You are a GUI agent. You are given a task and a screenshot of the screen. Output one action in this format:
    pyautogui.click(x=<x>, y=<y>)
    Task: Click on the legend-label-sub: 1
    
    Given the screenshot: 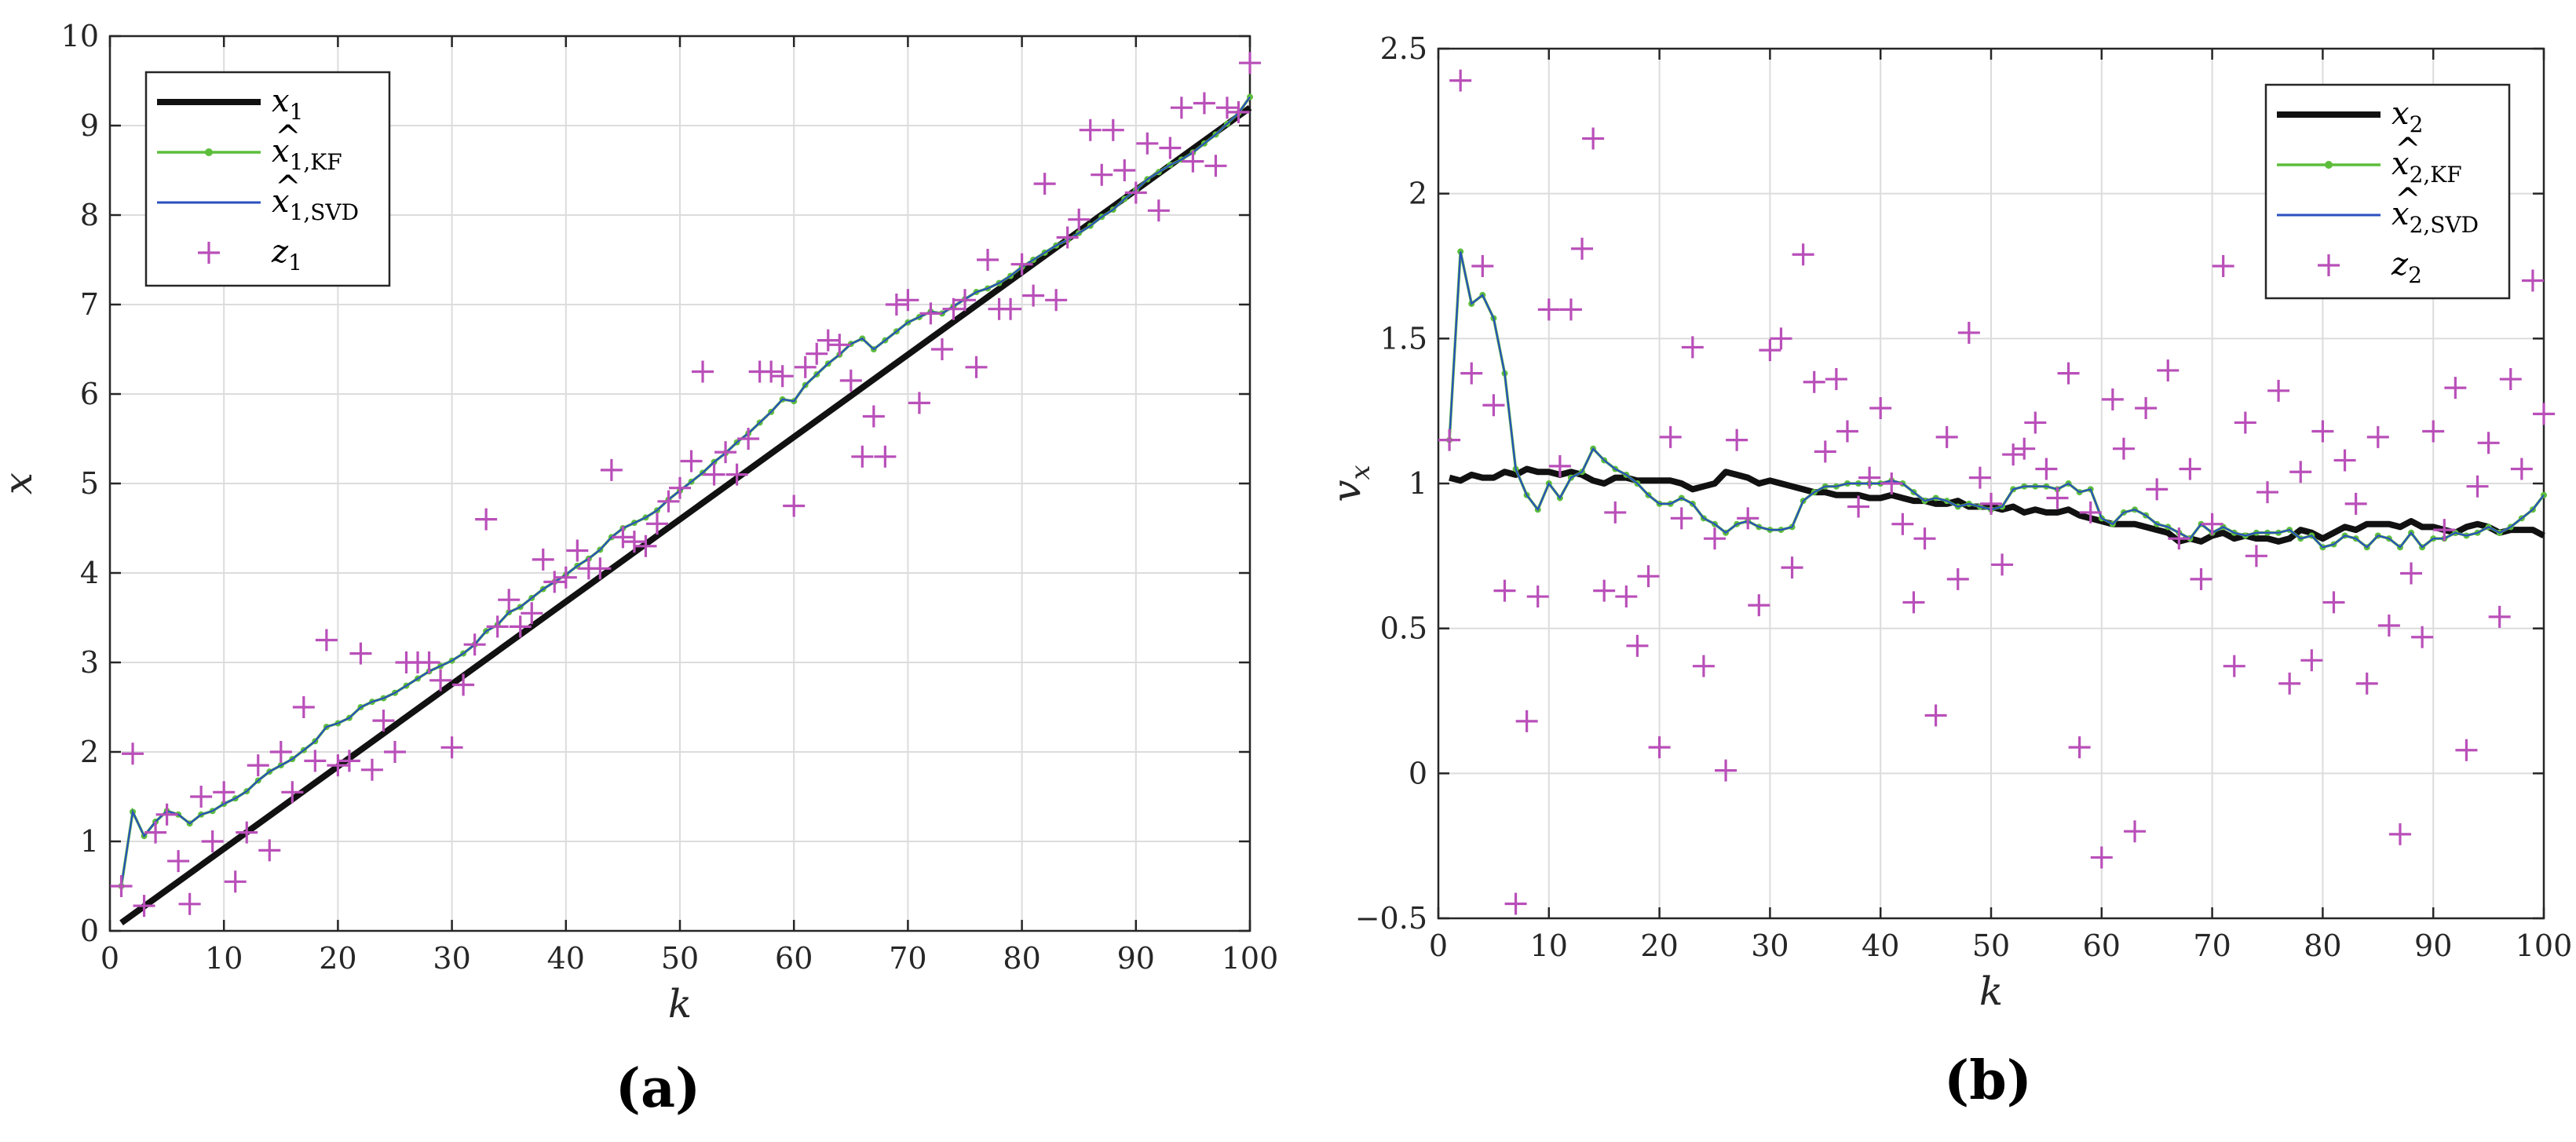 What is the action you would take?
    pyautogui.click(x=297, y=112)
    